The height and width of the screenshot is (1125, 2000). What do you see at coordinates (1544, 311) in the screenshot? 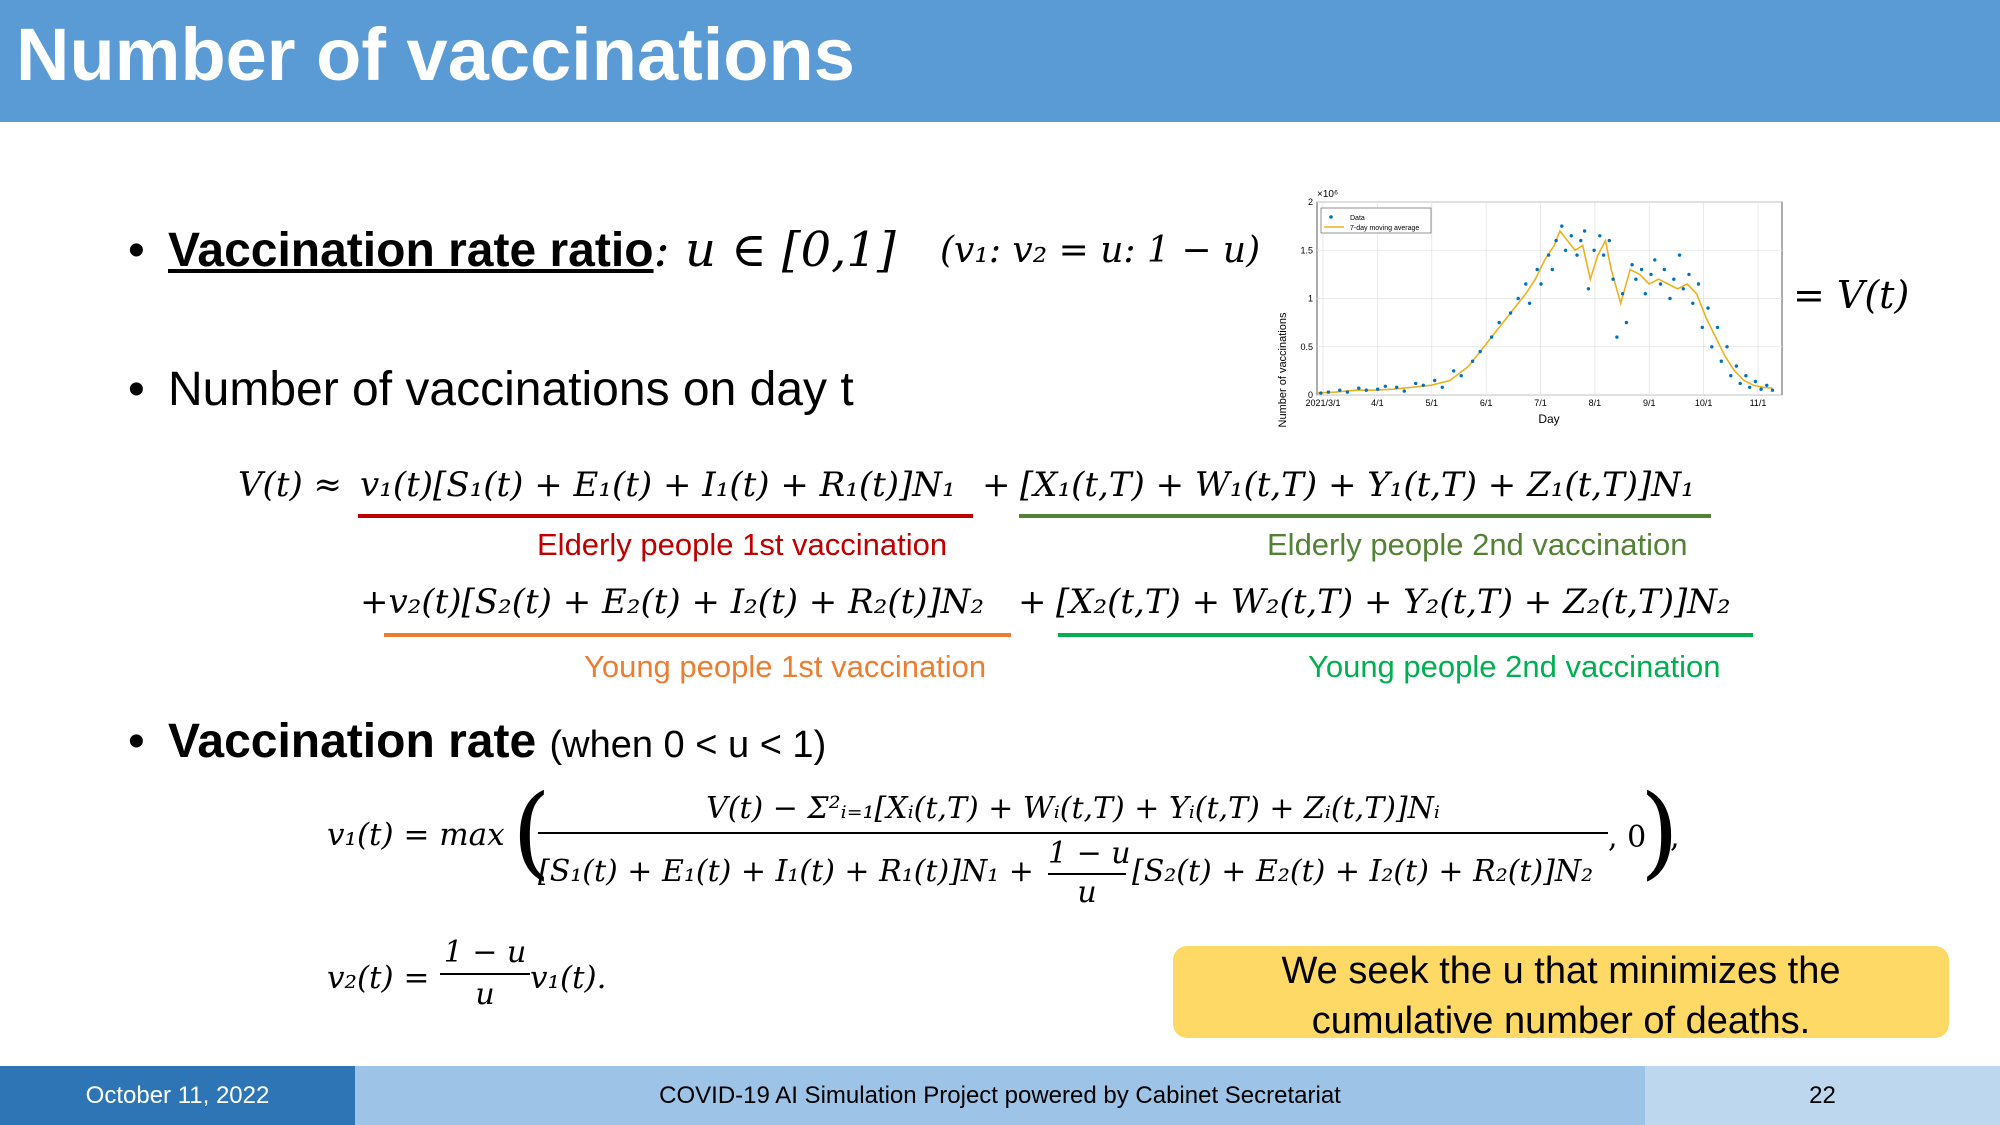
I see `moving-average-line` at bounding box center [1544, 311].